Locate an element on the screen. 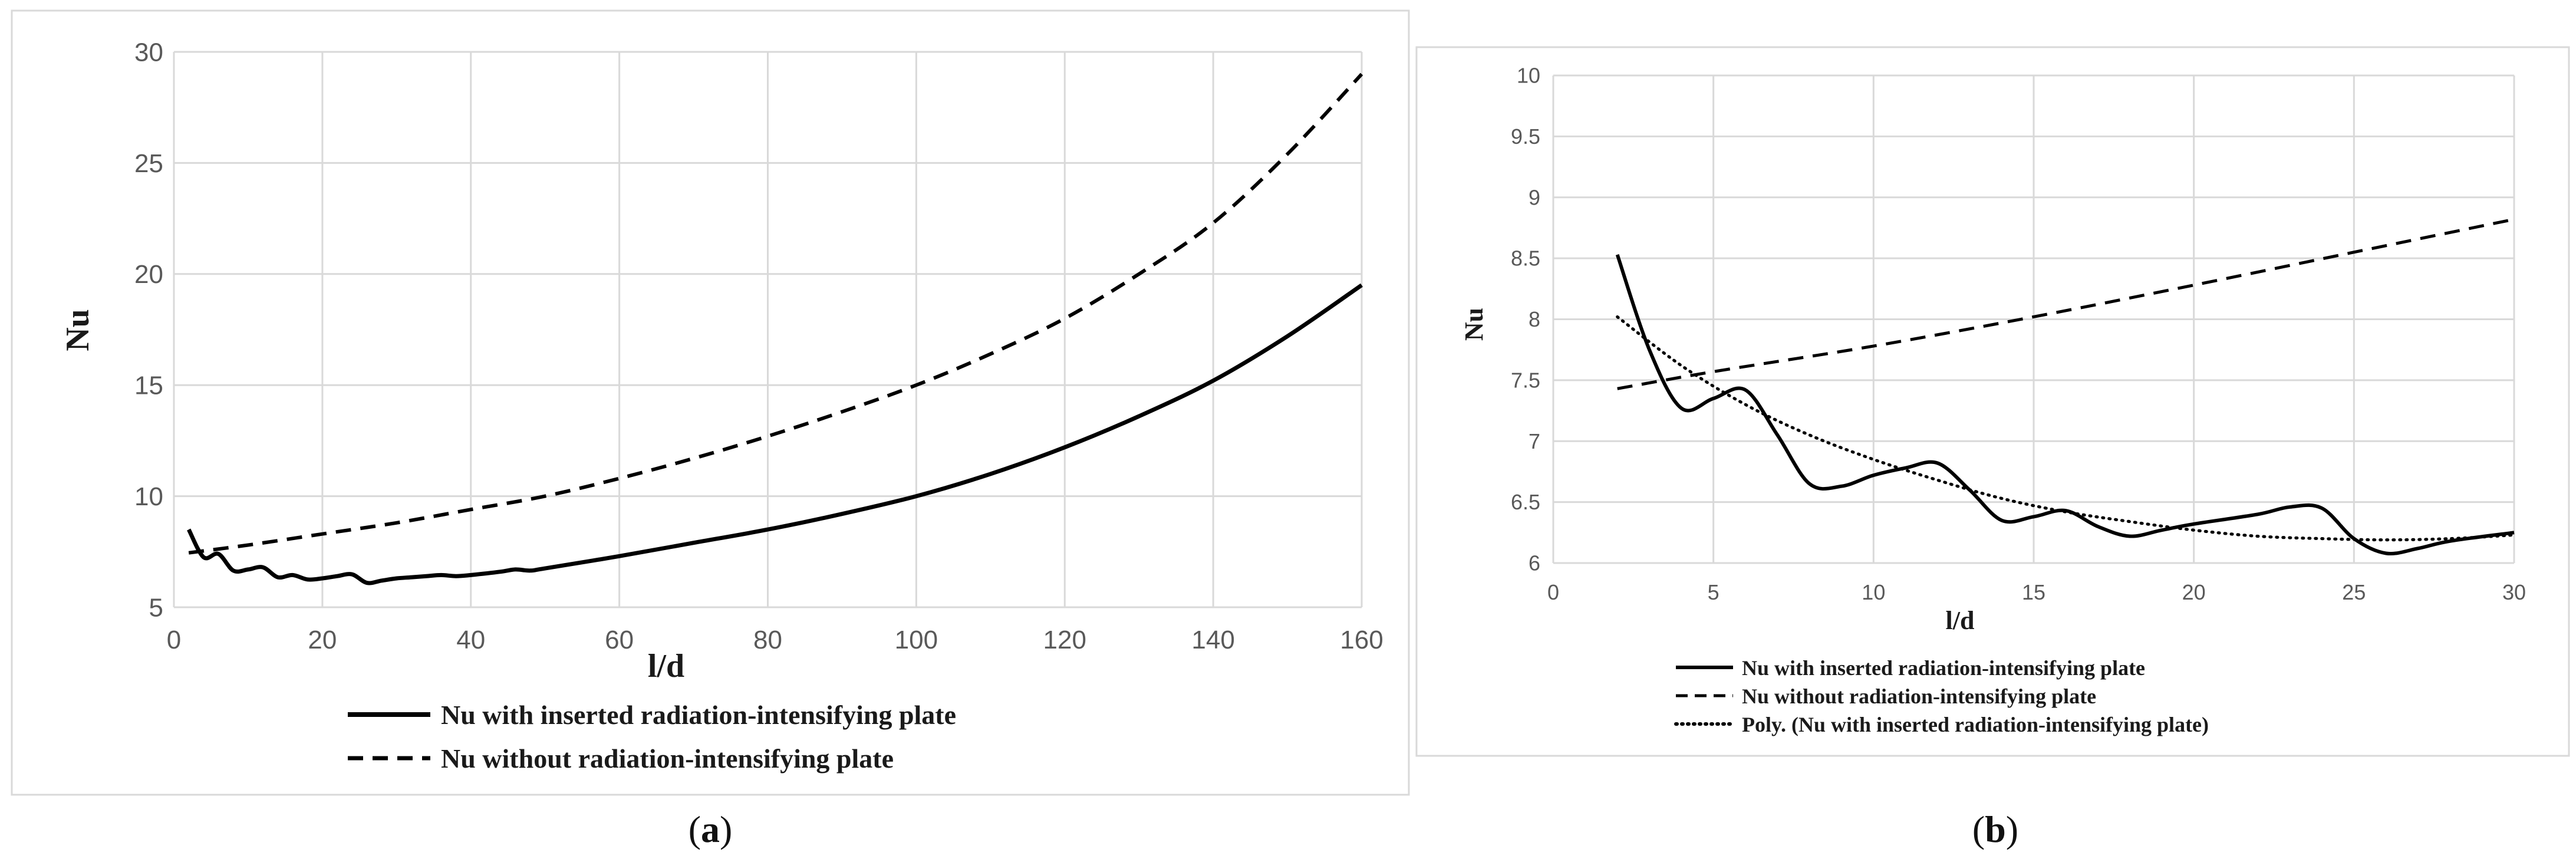 The image size is (2576, 859). panel-a-xlabel: l/d is located at coordinates (666, 666).